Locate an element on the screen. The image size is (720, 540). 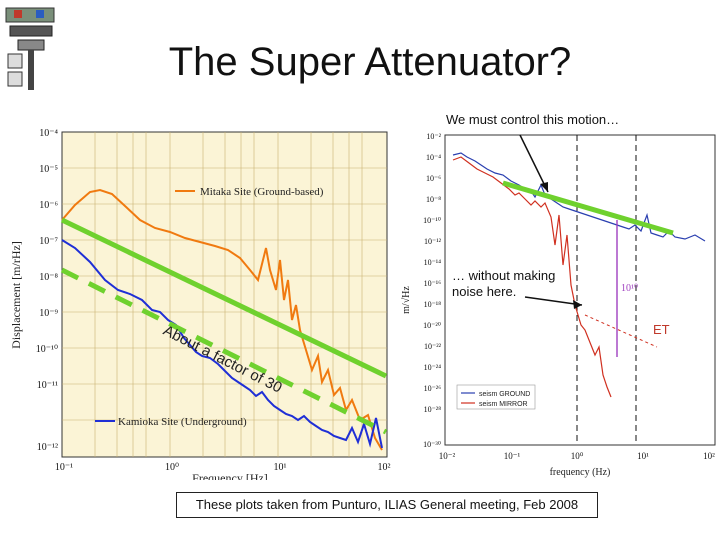
et-label: ET is located at coordinates (661, 329).